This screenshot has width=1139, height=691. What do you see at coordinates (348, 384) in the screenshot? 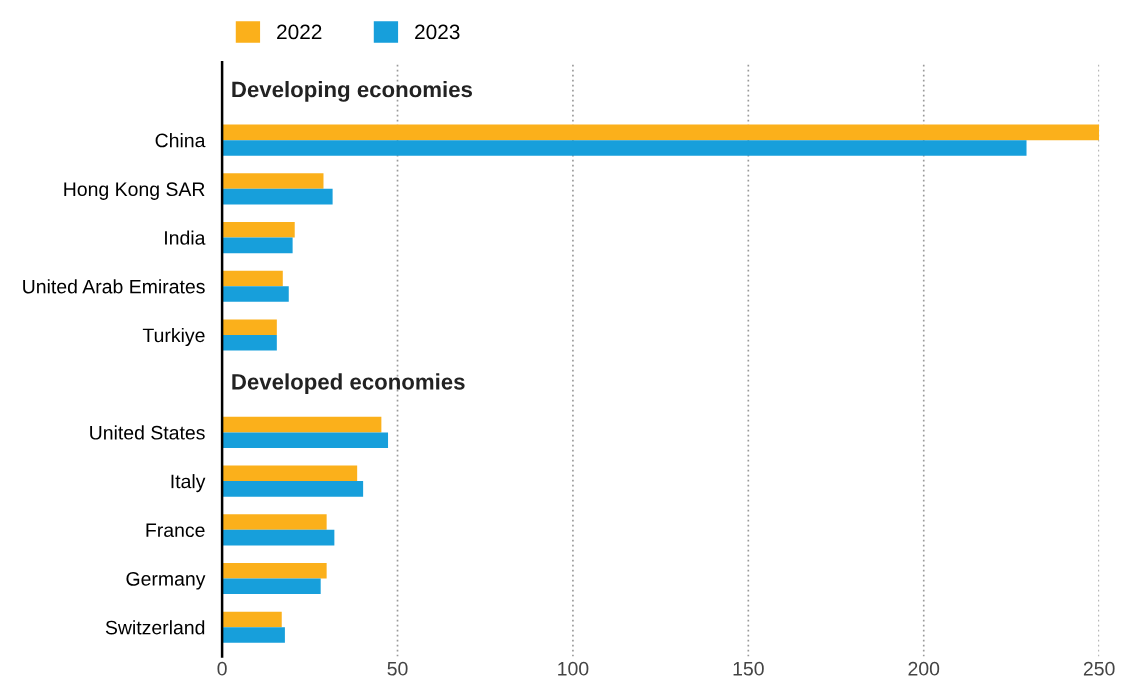
I see `annotation: Developed economies` at bounding box center [348, 384].